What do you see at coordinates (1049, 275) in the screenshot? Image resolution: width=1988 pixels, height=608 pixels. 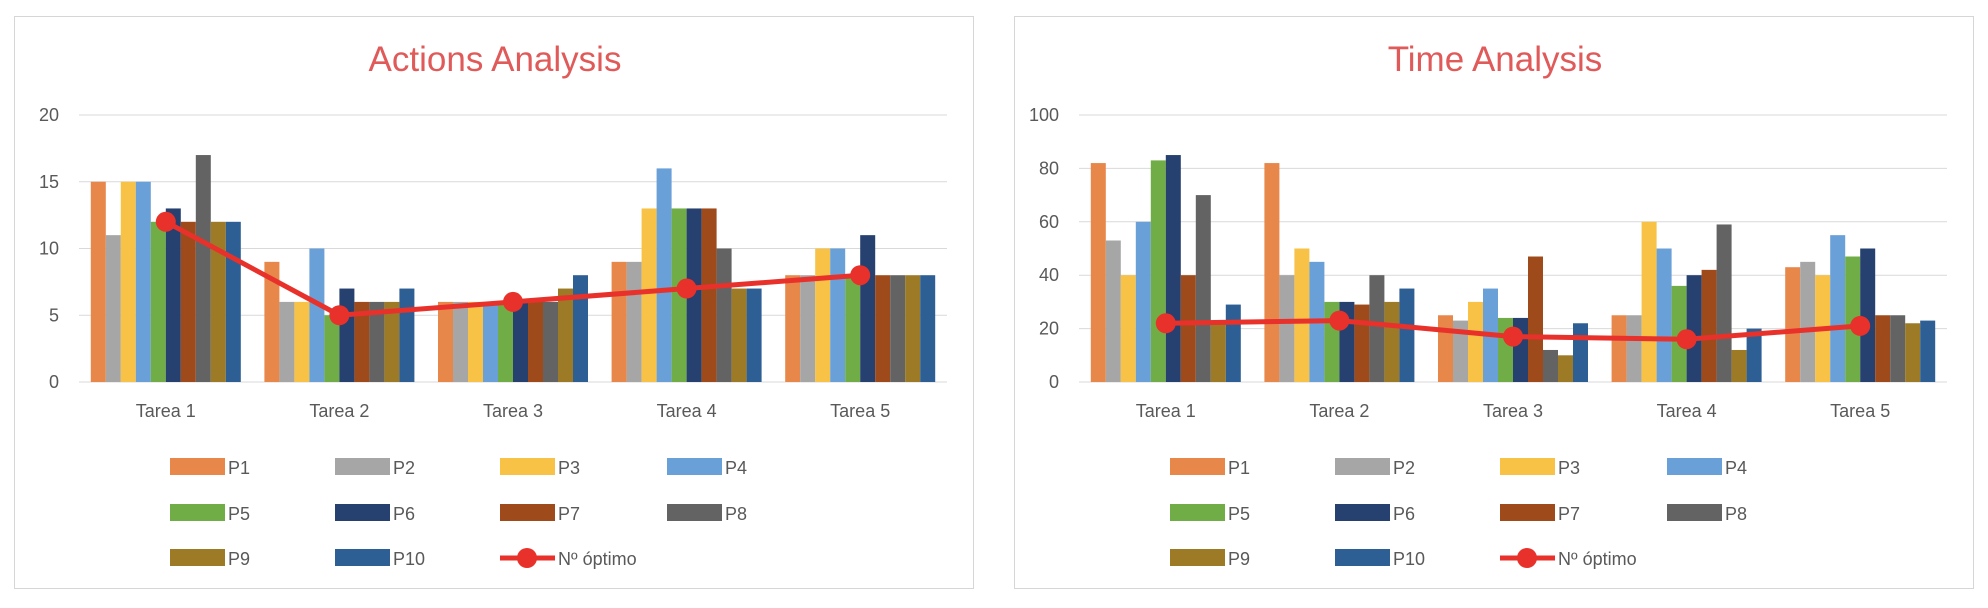 I see `y-tick-label: 40` at bounding box center [1049, 275].